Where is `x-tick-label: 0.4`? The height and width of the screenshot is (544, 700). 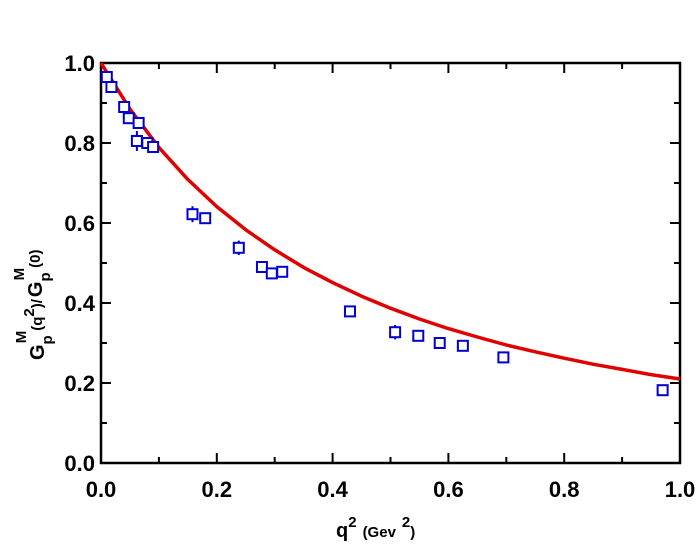
x-tick-label: 0.4 is located at coordinates (332, 489).